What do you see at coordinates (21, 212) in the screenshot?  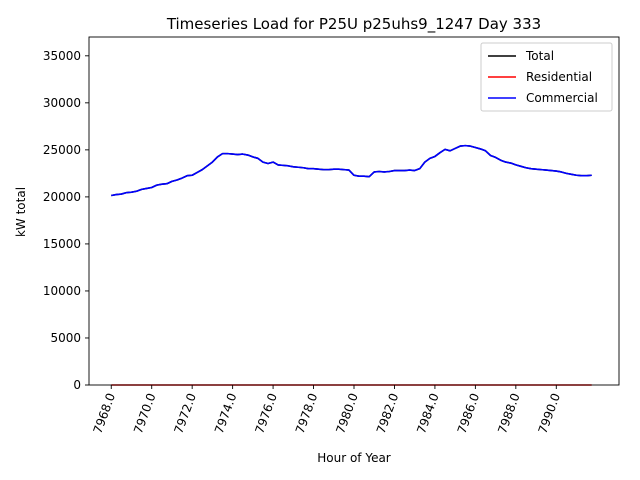 I see `y-axis-label: kW total` at bounding box center [21, 212].